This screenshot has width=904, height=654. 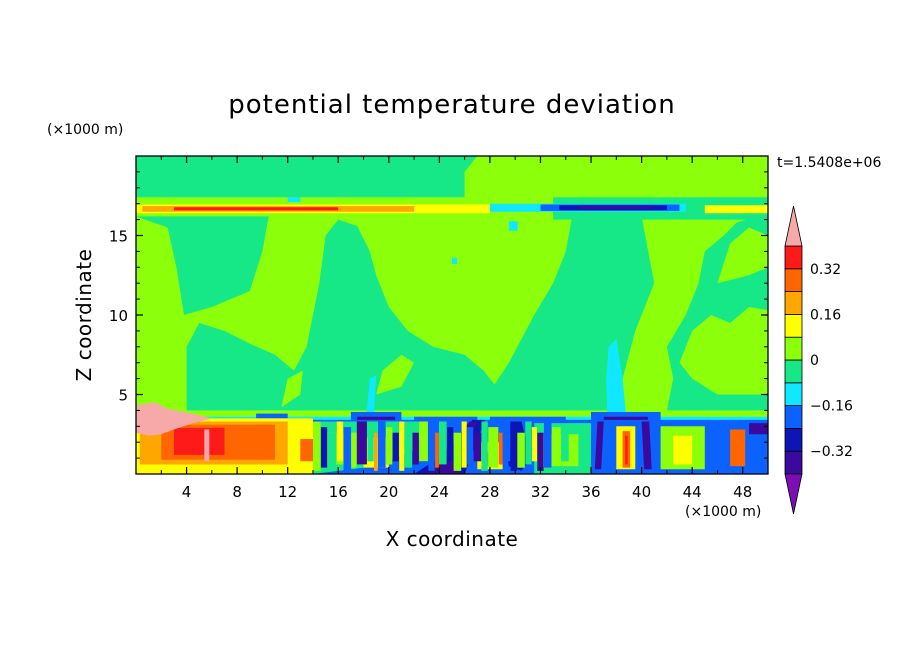 What do you see at coordinates (376, 451) in the screenshot?
I see `contour-stripe-c8` at bounding box center [376, 451].